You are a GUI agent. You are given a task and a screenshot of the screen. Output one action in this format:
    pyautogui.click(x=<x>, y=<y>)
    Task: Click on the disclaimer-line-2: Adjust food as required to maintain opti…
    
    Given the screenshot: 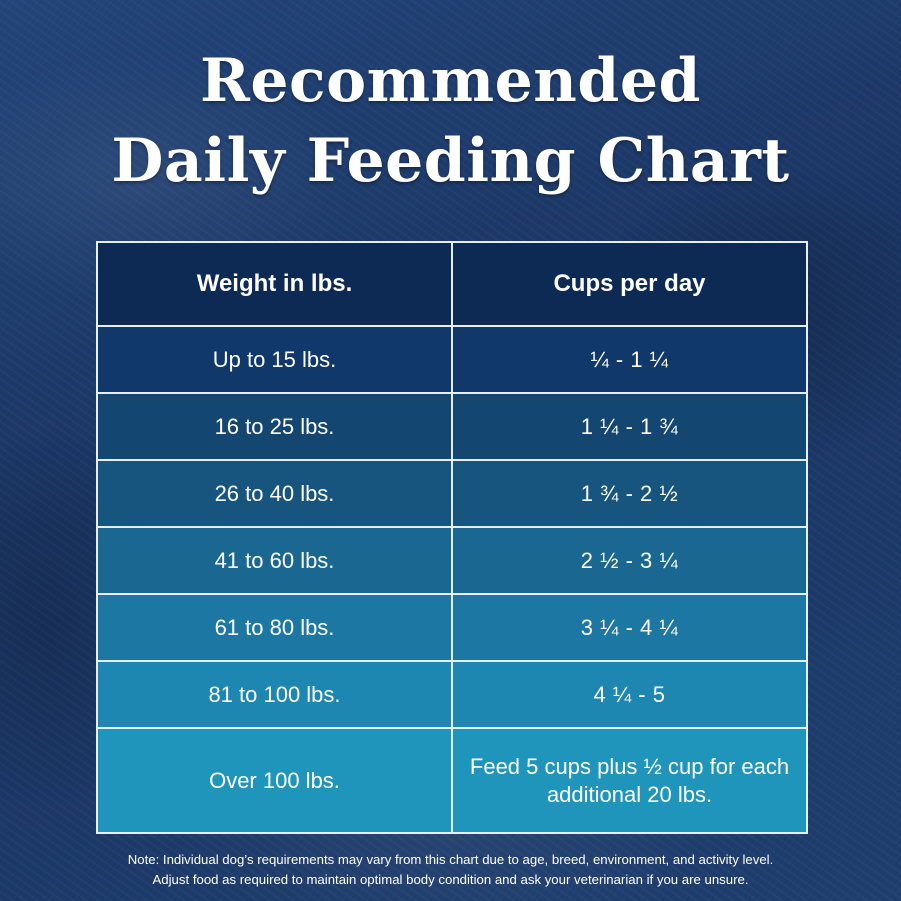 What is the action you would take?
    pyautogui.click(x=450, y=879)
    